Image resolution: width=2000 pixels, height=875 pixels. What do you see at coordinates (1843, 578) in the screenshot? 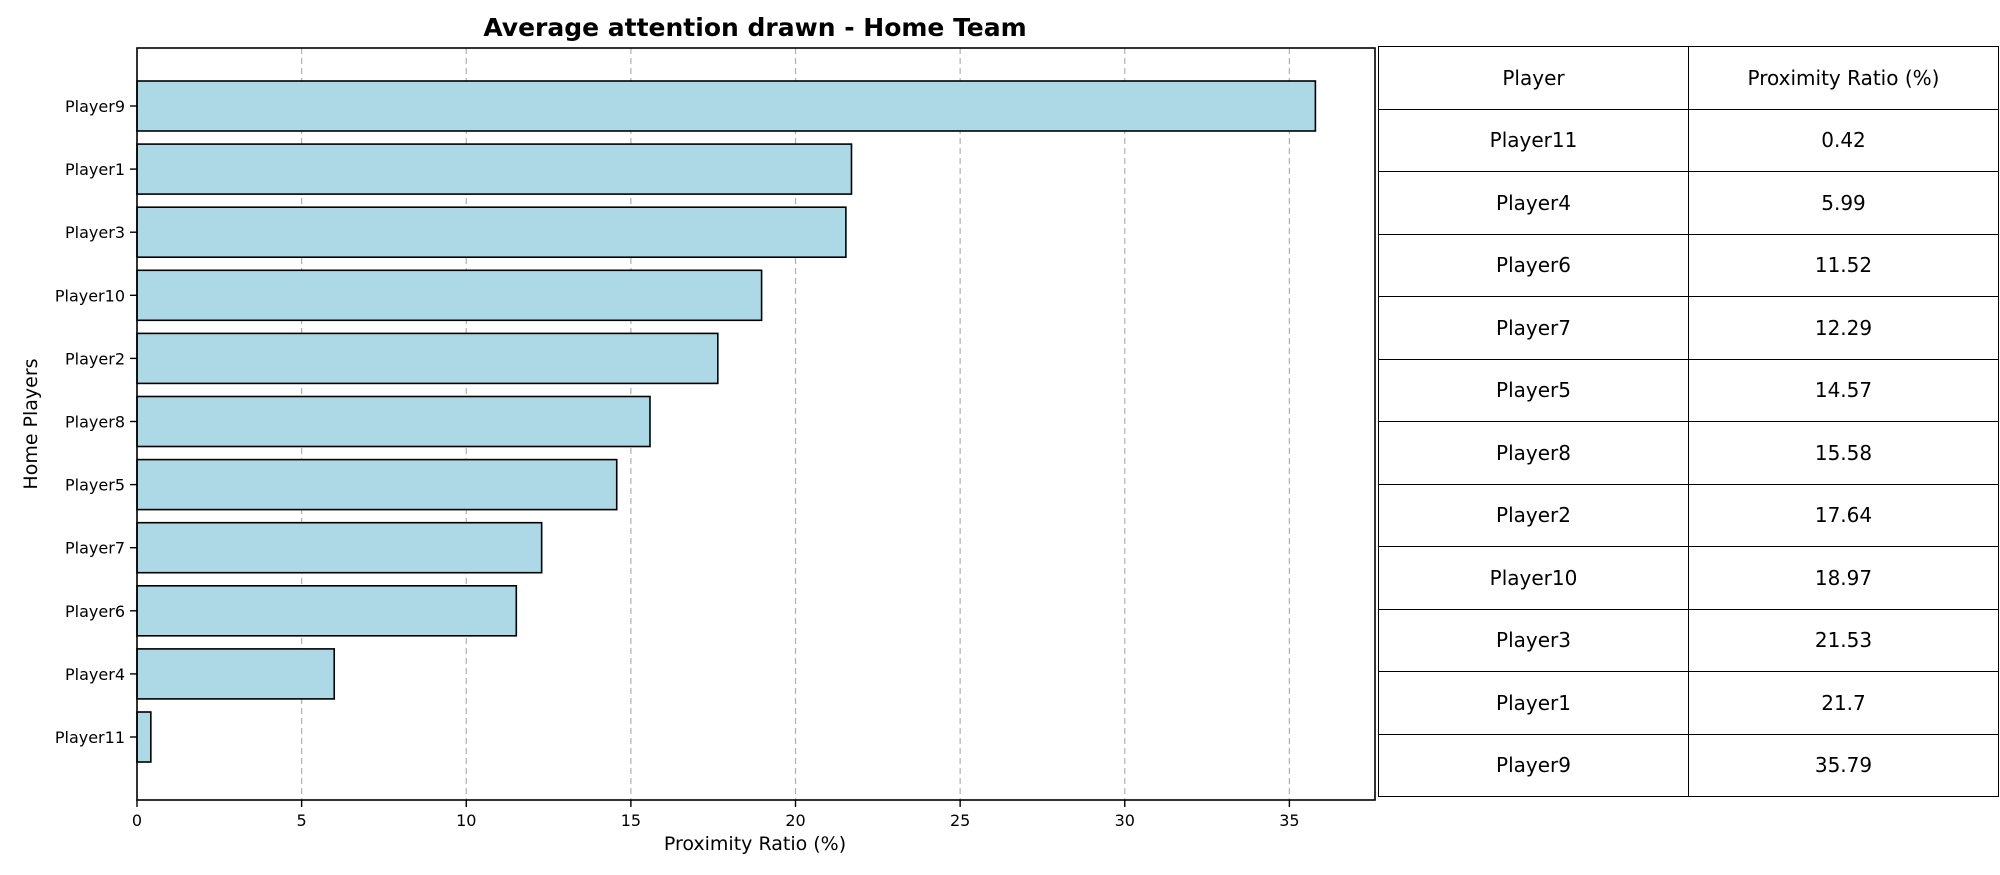
I see `table-cell-ratio: 18.97` at bounding box center [1843, 578].